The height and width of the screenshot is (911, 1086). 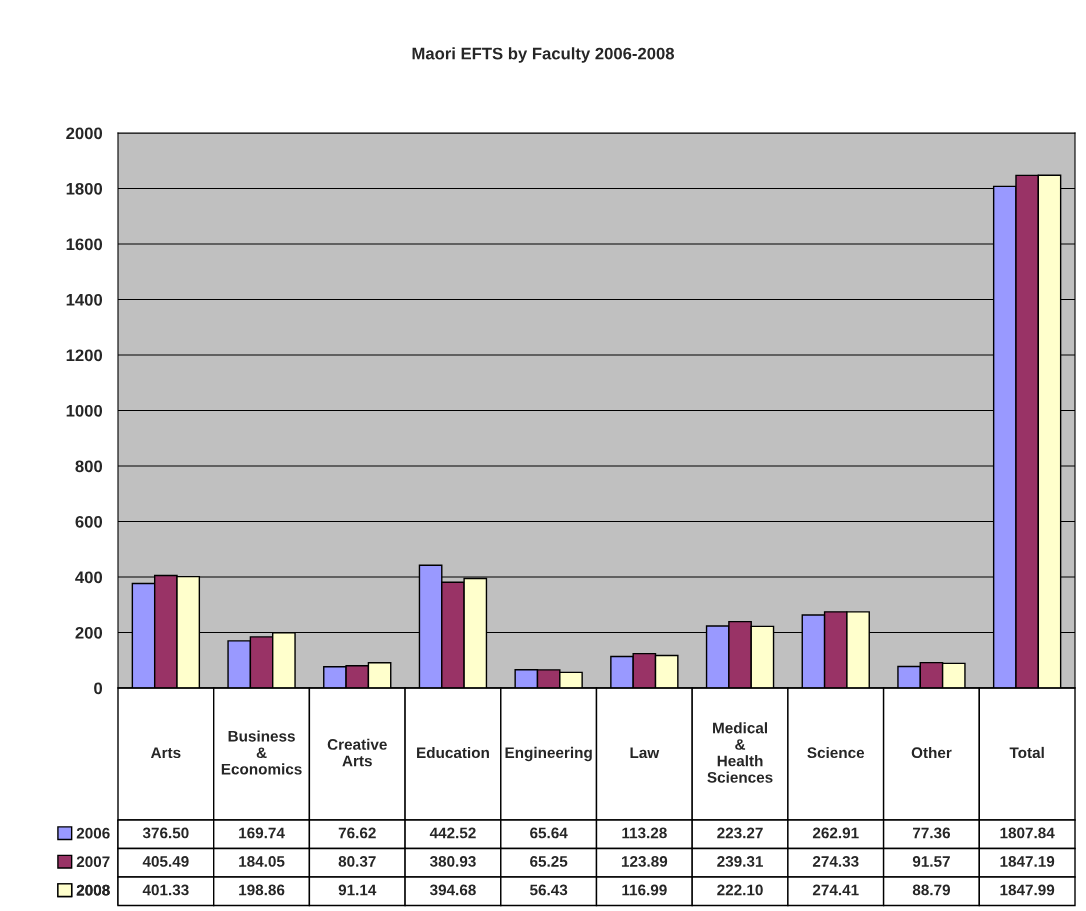 What do you see at coordinates (84, 244) in the screenshot?
I see `y-tick-label: 1600` at bounding box center [84, 244].